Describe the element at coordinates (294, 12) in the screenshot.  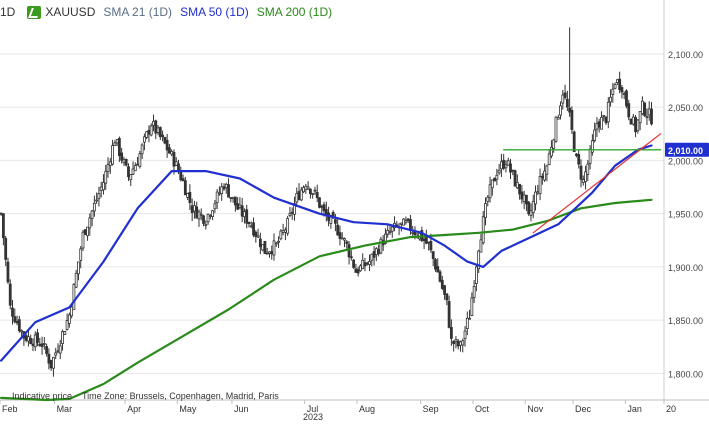
I see `sma200-legend: SMA 200 (1D)` at that location.